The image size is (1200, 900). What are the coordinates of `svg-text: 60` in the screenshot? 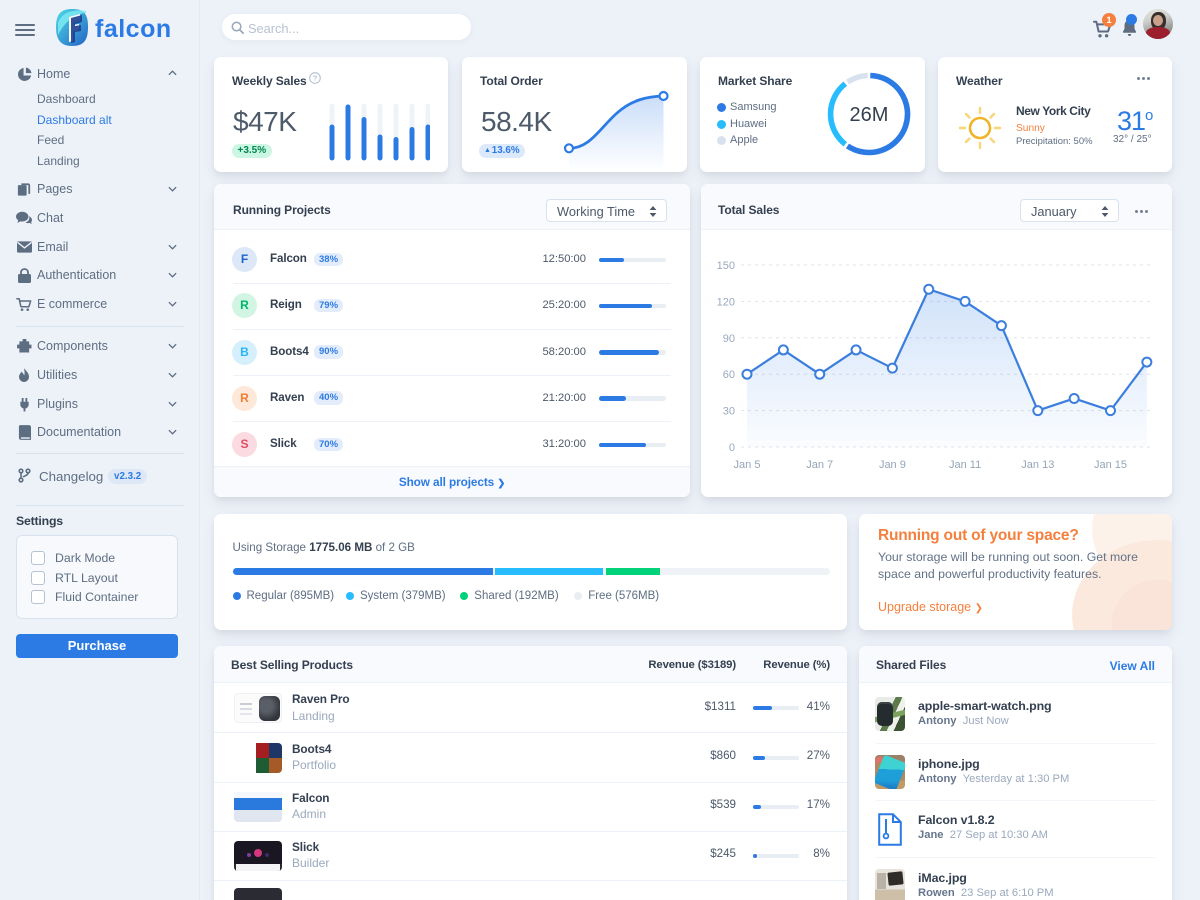 It's located at (729, 375).